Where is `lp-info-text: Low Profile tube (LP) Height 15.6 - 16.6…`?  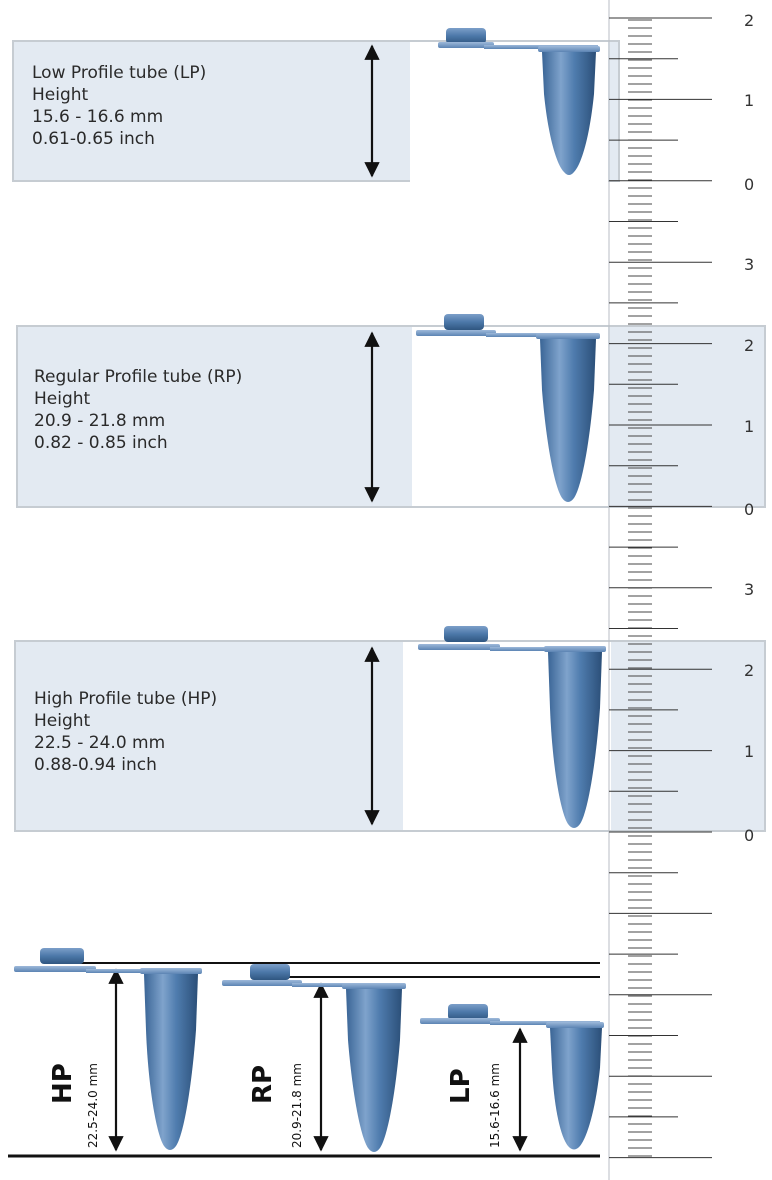 lp-info-text: Low Profile tube (LP) Height 15.6 - 16.6… is located at coordinates (119, 106).